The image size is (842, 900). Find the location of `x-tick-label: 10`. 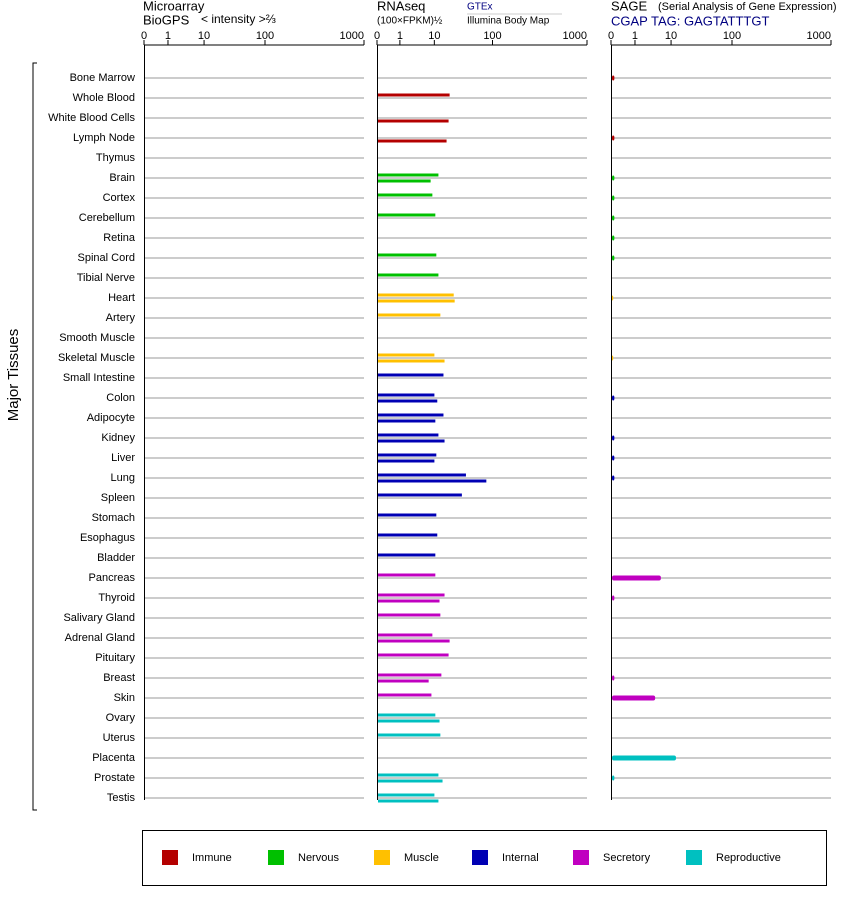

x-tick-label: 10 is located at coordinates (671, 36).